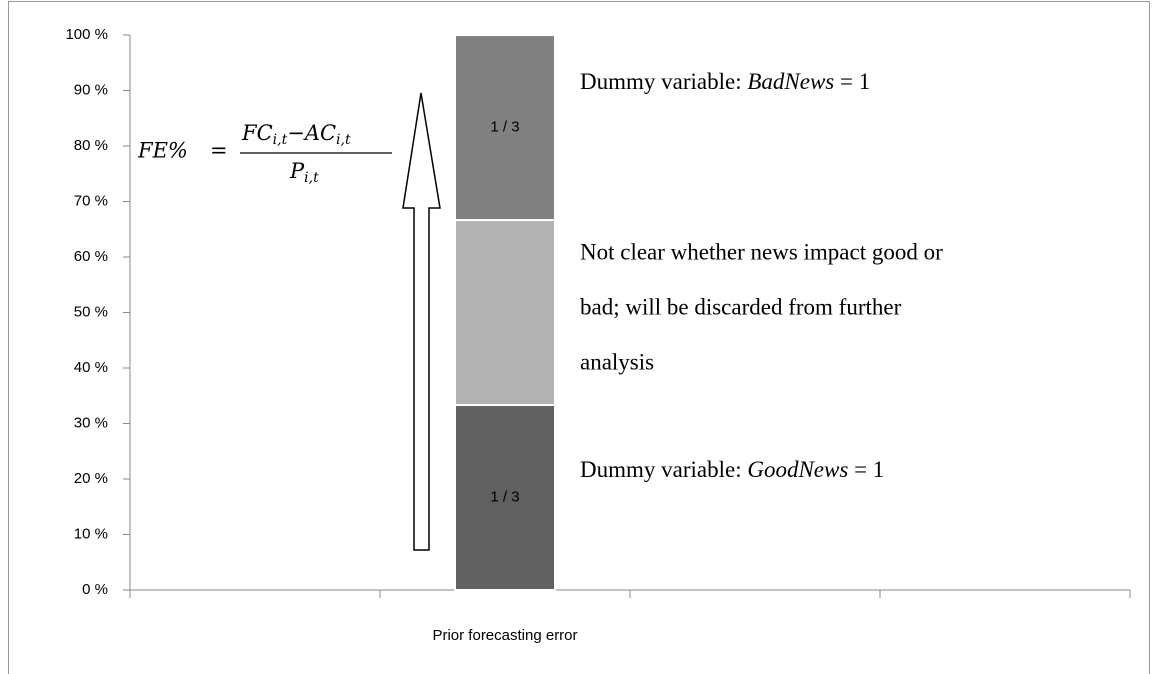  I want to click on annotation: Dummy variable: GoodNews = 1, so click(732, 469).